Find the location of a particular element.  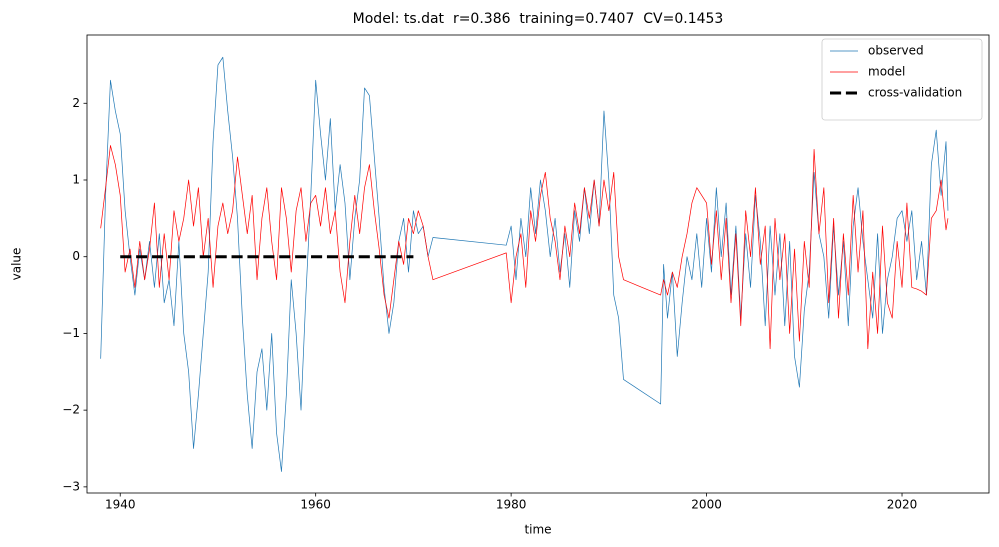

y-tick-label: −1 is located at coordinates (71, 333).